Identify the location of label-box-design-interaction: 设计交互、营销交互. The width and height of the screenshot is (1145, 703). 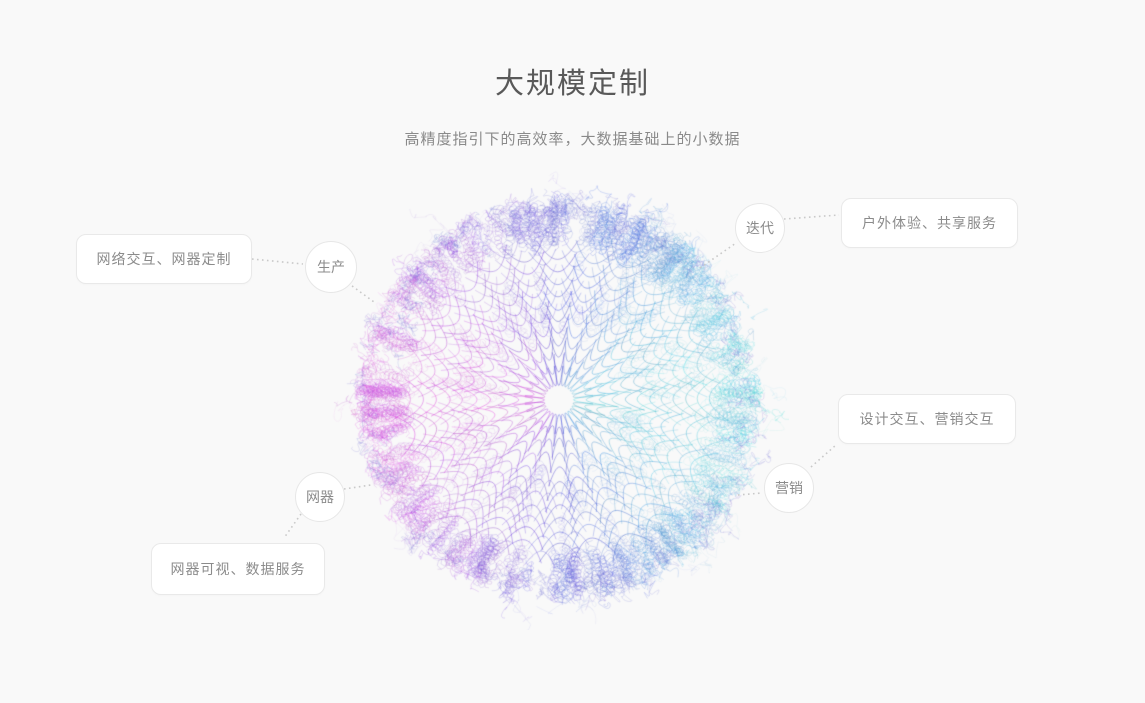
(927, 419).